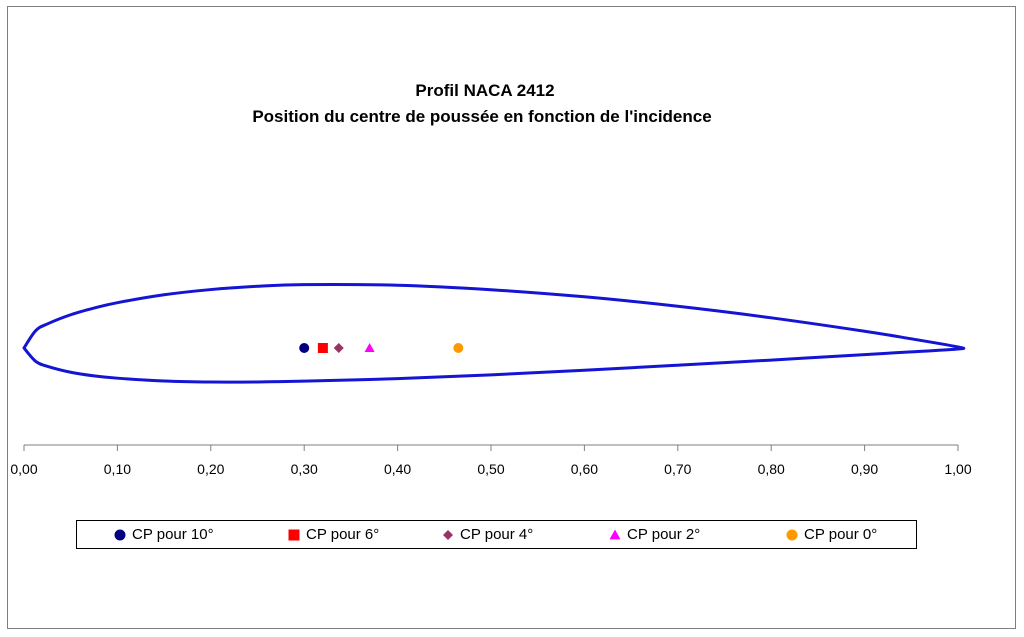 This screenshot has width=1024, height=637. I want to click on x-tick-label: 1,00, so click(957, 469).